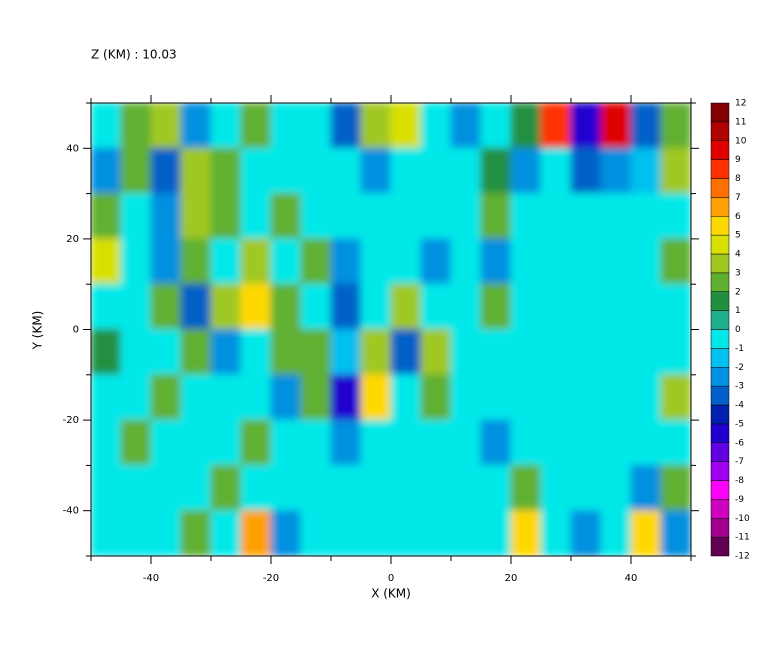 The width and height of the screenshot is (768, 666). What do you see at coordinates (738, 198) in the screenshot?
I see `colorbar-label: 7` at bounding box center [738, 198].